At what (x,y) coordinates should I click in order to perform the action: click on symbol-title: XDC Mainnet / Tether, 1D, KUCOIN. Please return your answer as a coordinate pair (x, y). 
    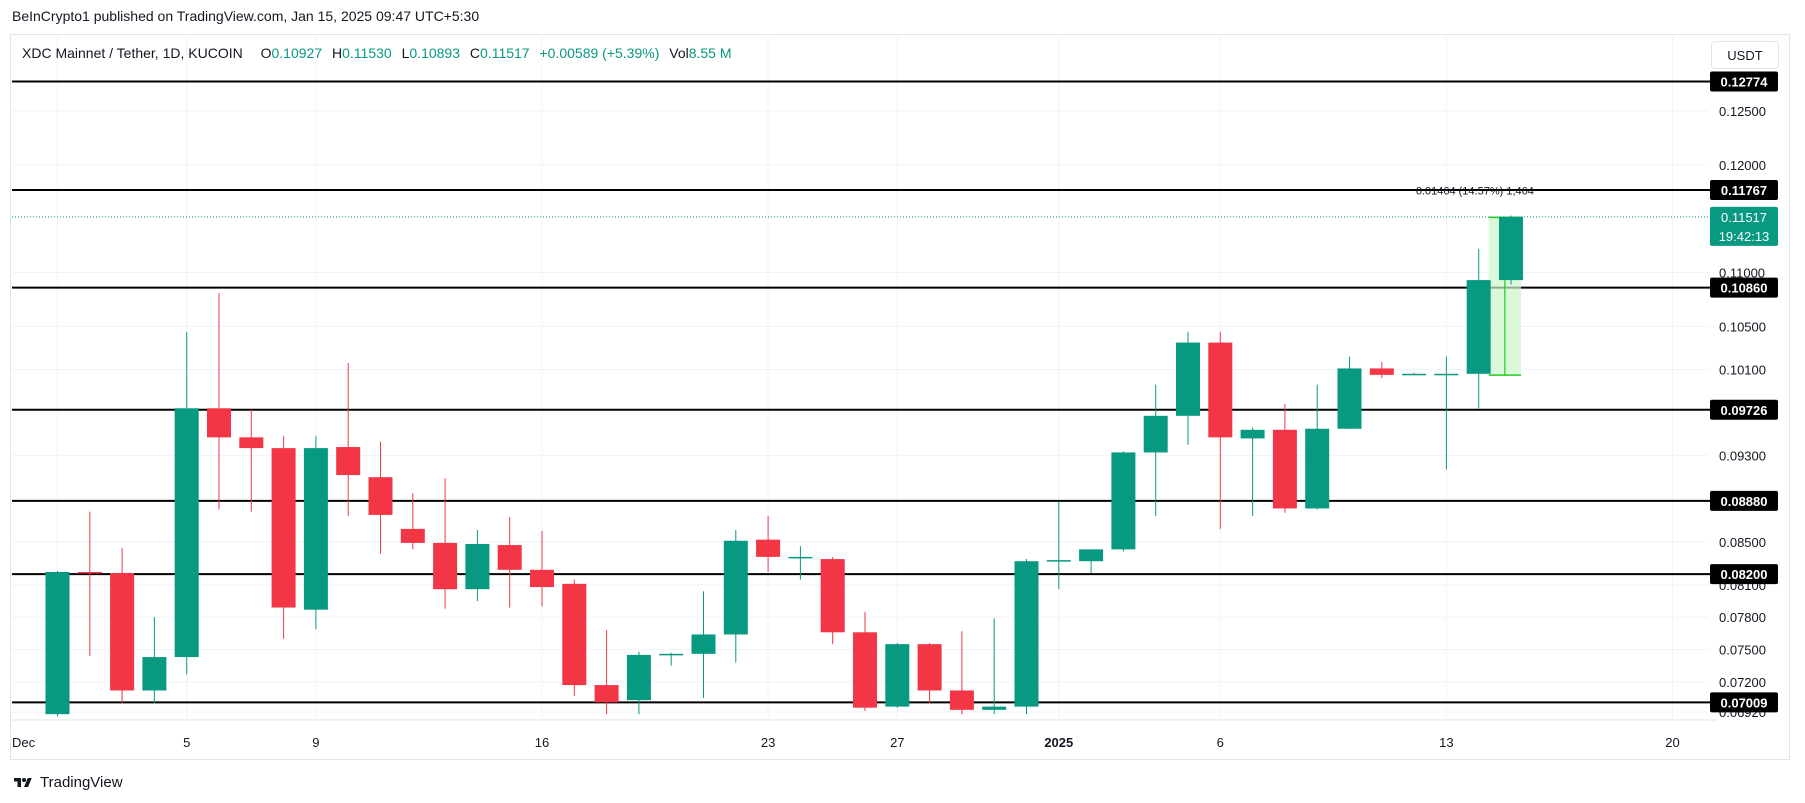
    Looking at the image, I should click on (132, 53).